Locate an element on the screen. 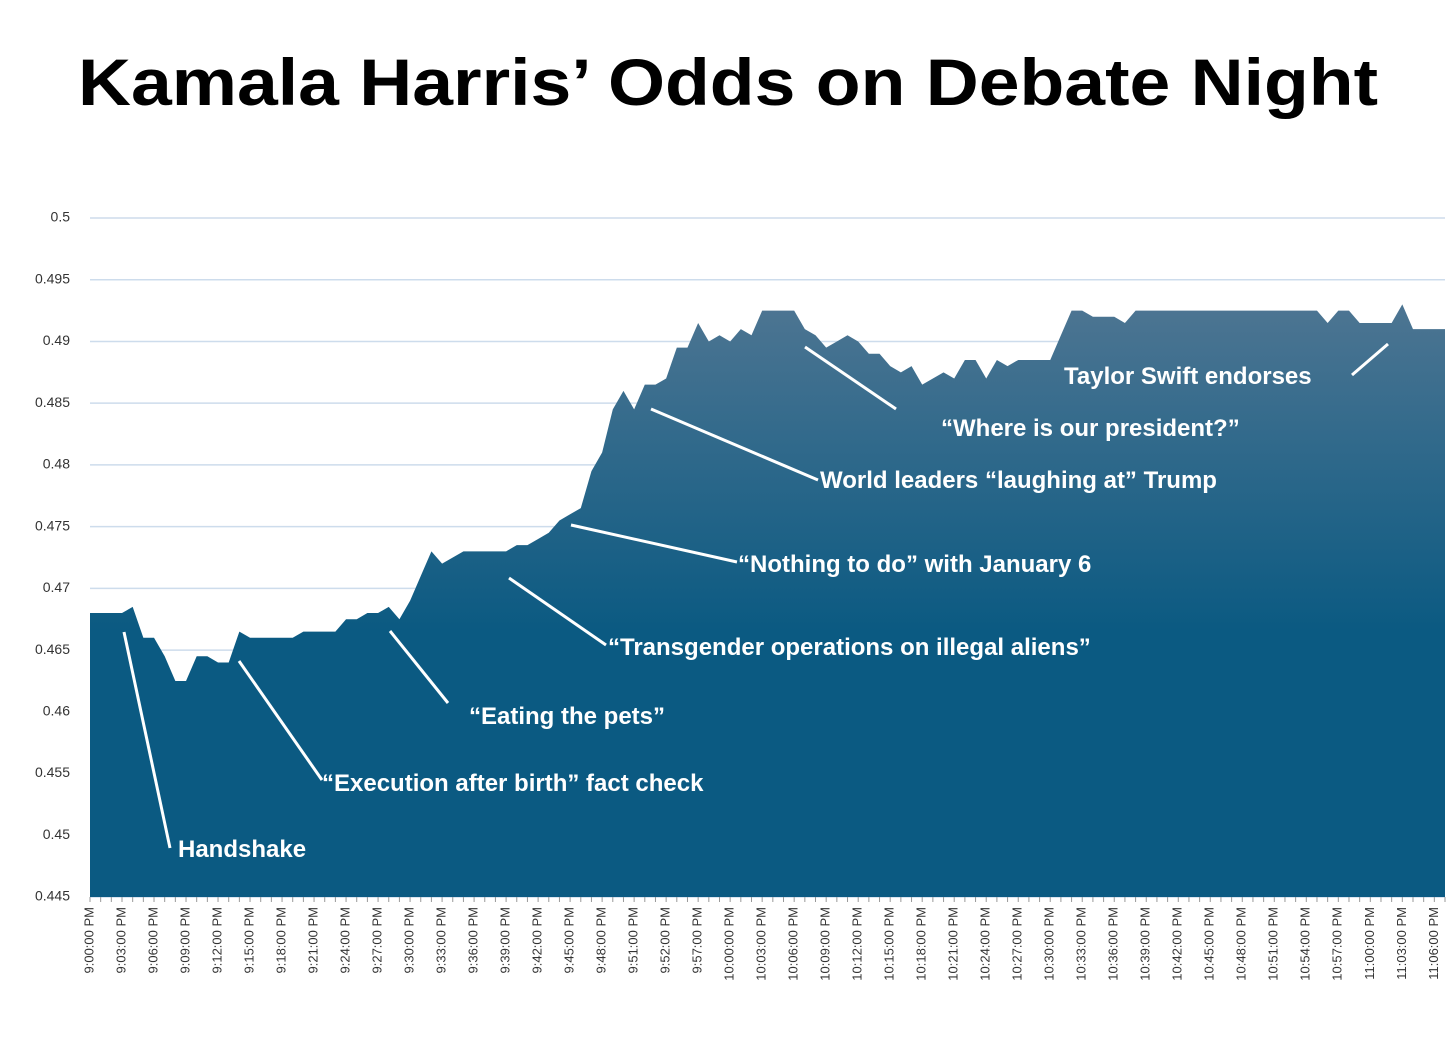 The width and height of the screenshot is (1456, 1048). x-tick-label: 9:21:00 PM is located at coordinates (312, 940).